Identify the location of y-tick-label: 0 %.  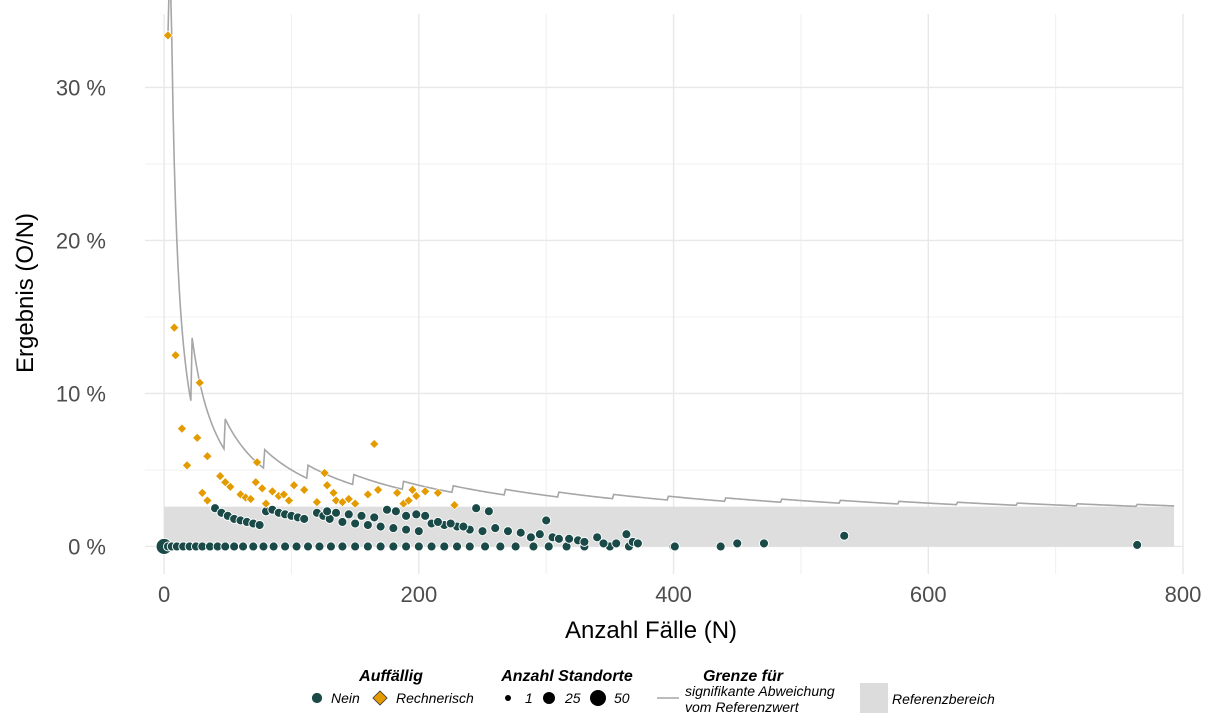
(87, 546).